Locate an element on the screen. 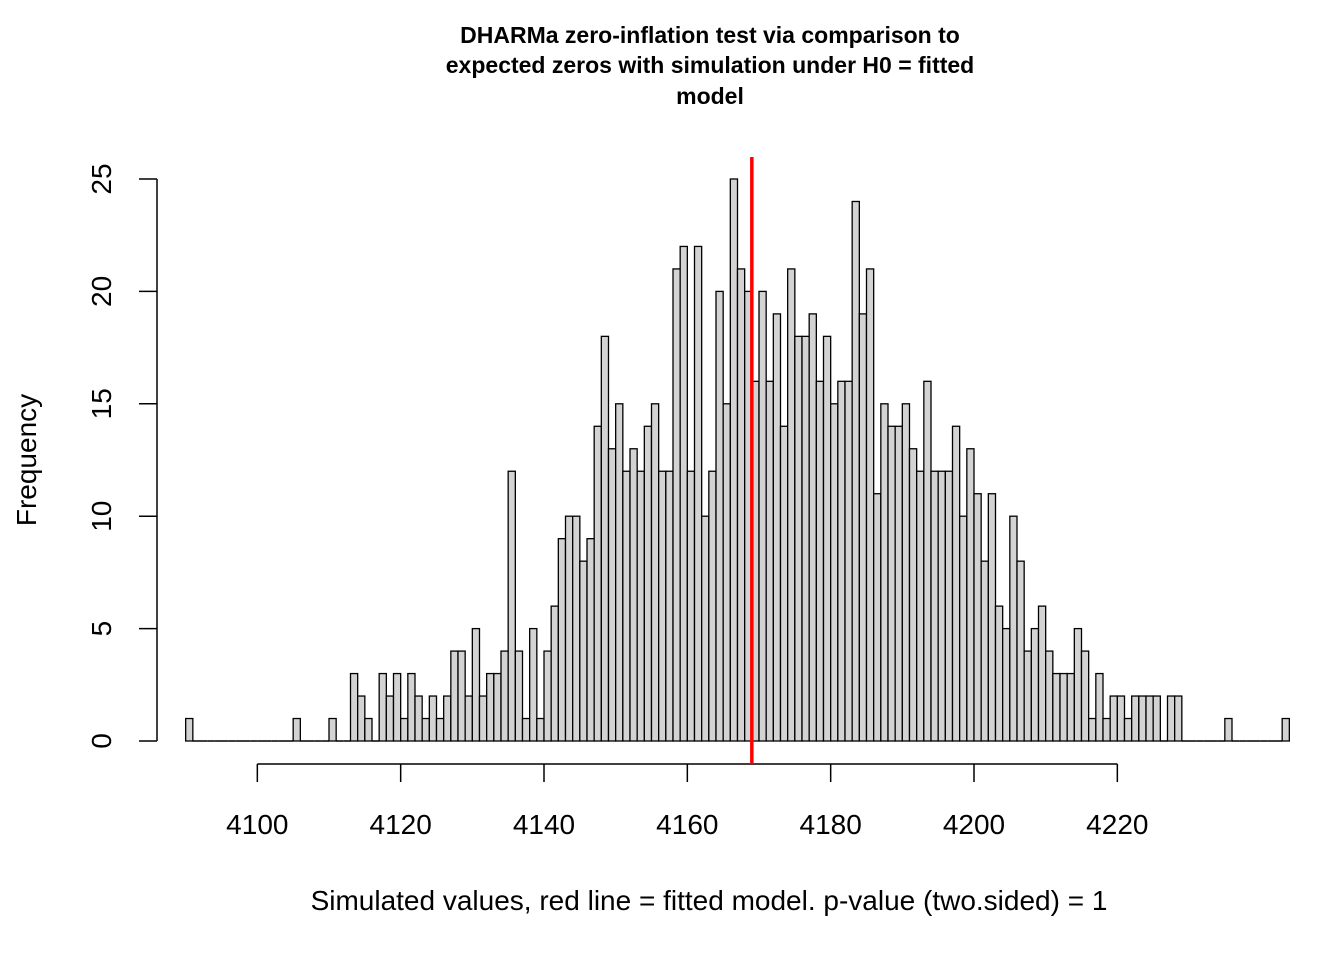  y-tick-label: 10 is located at coordinates (101, 516).